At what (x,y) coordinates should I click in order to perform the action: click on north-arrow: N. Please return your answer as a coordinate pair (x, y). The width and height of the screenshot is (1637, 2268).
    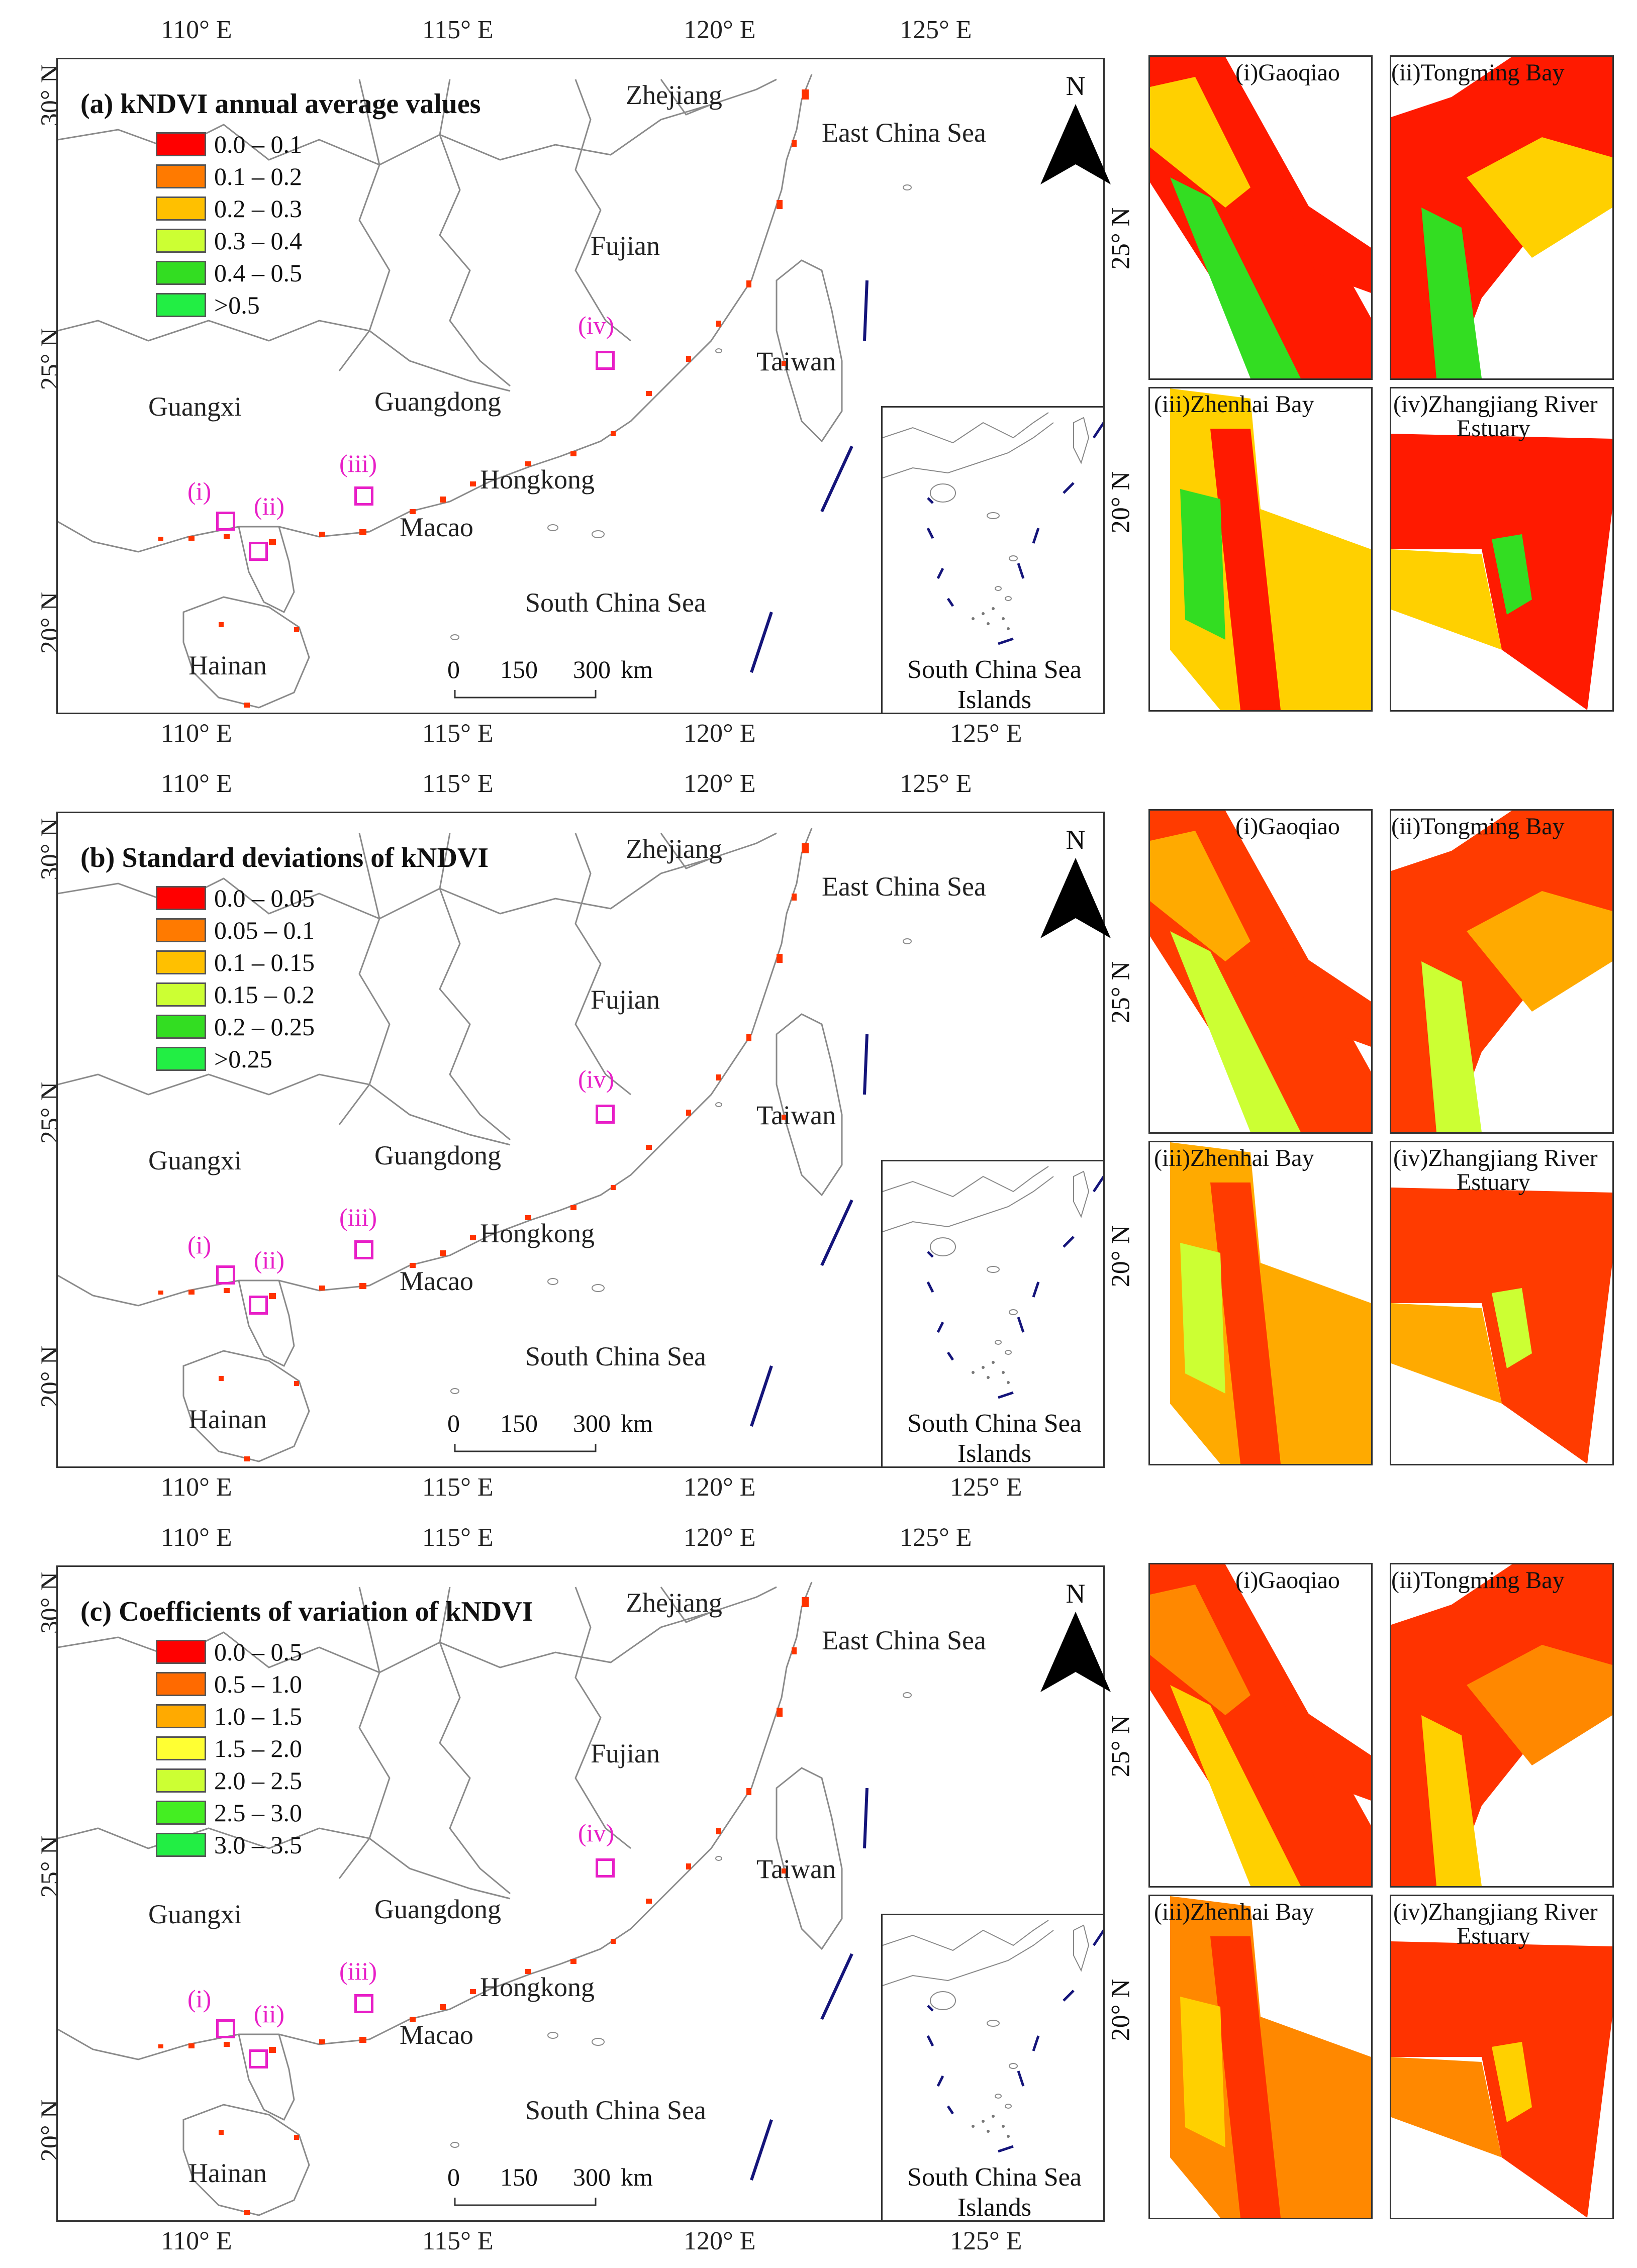
    Looking at the image, I should click on (1075, 129).